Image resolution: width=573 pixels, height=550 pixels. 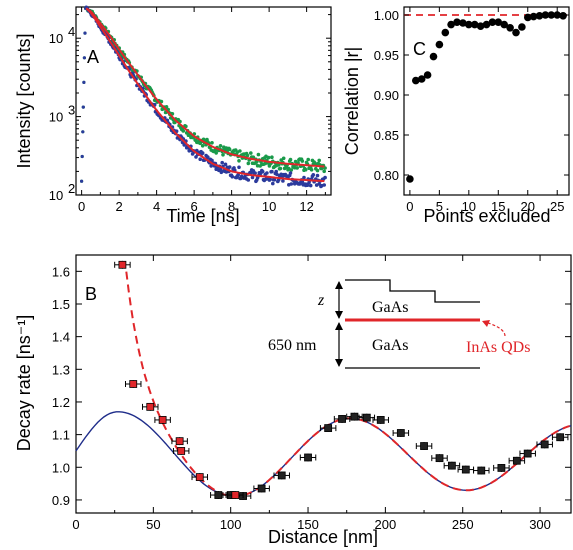 What do you see at coordinates (56, 38) in the screenshot?
I see `y-tick-label: 10` at bounding box center [56, 38].